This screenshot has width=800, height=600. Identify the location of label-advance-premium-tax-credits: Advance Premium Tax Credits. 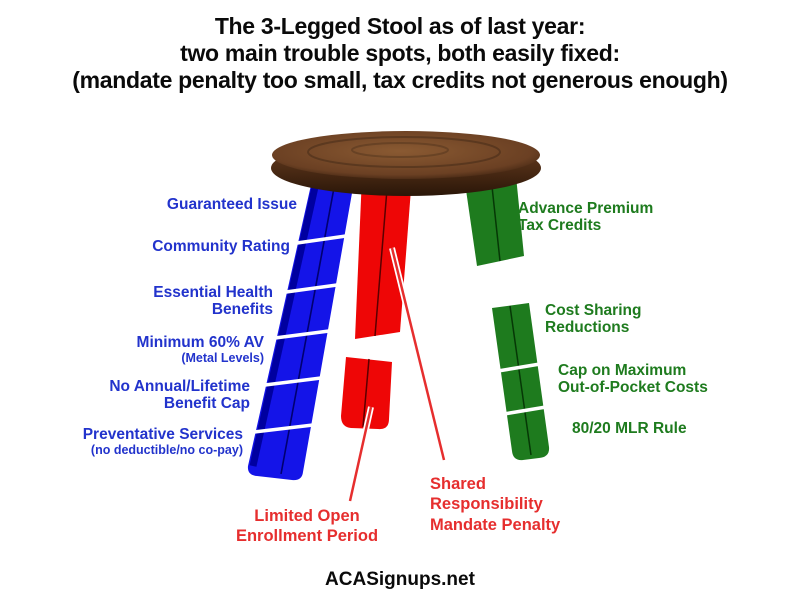
(585, 217).